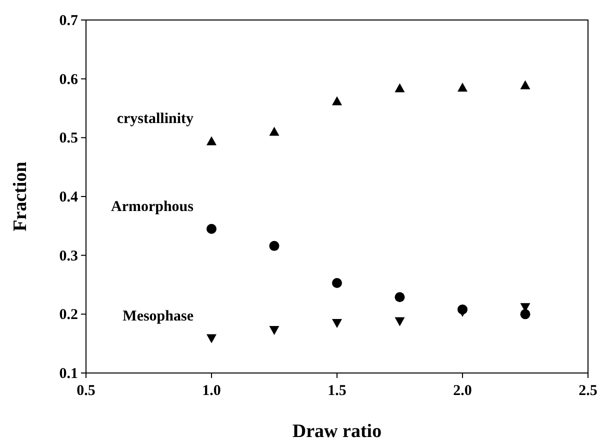 The image size is (603, 447). I want to click on y-tick-label: 0.4, so click(68, 198).